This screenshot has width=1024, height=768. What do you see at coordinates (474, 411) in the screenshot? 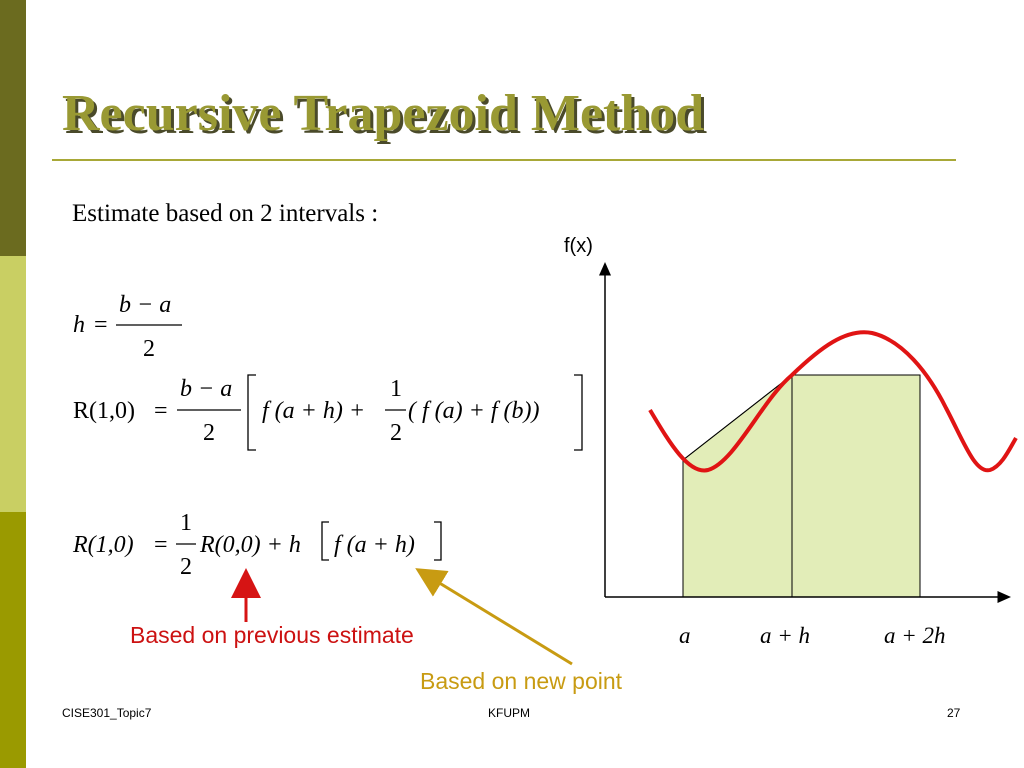
I see `eq-r10-term2: ( f (a) + f (b))` at bounding box center [474, 411].